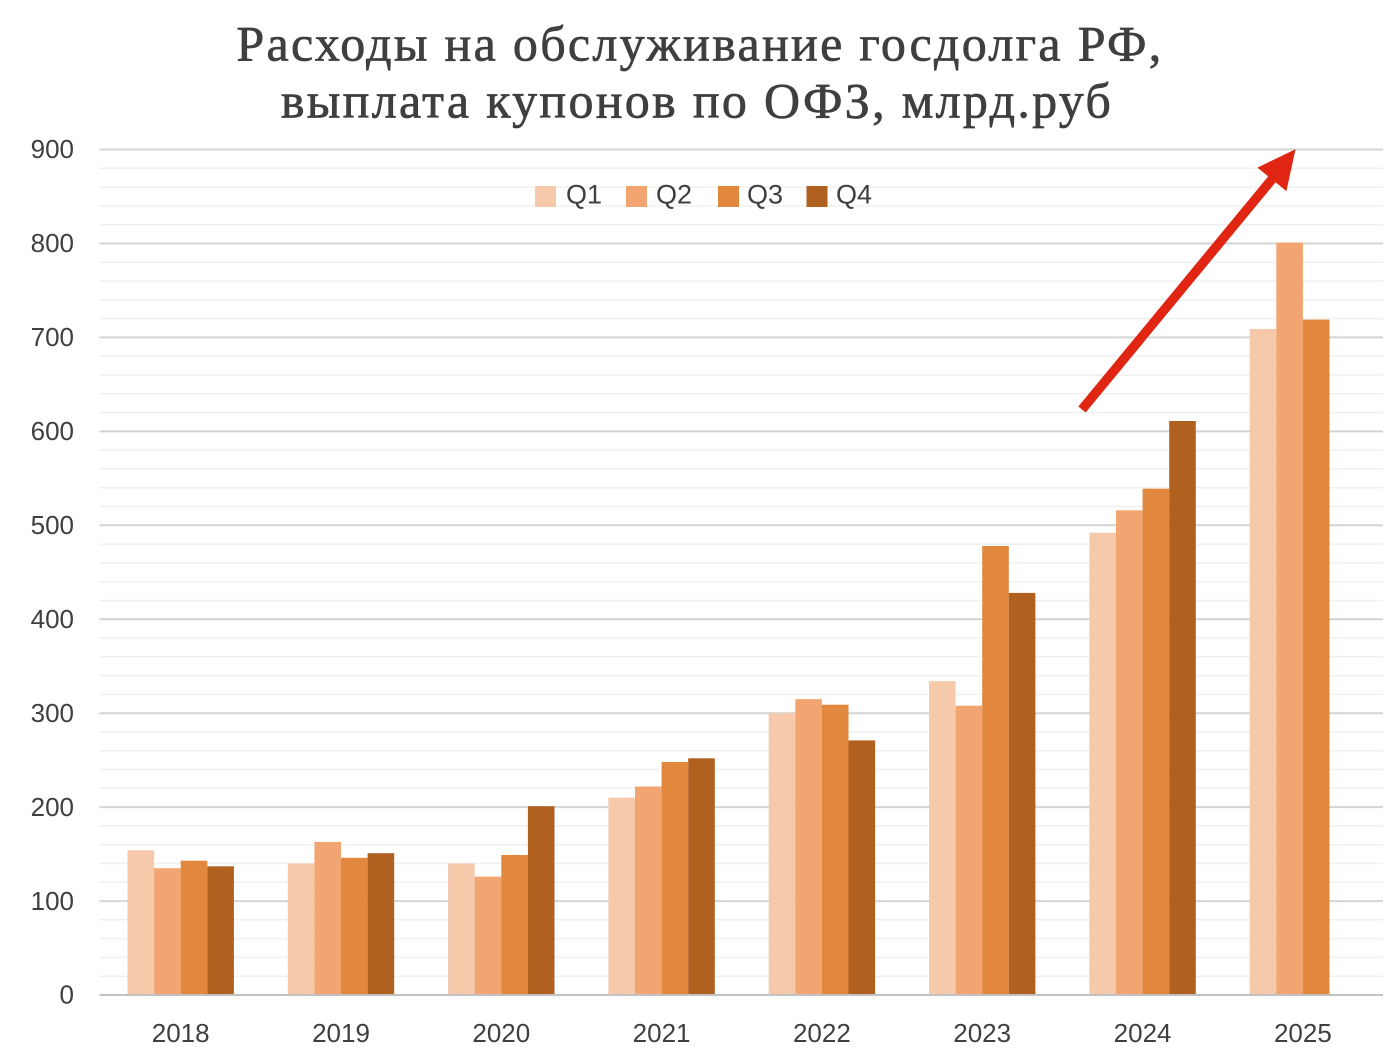 The width and height of the screenshot is (1400, 1059). What do you see at coordinates (52, 525) in the screenshot?
I see `svg-text: 500` at bounding box center [52, 525].